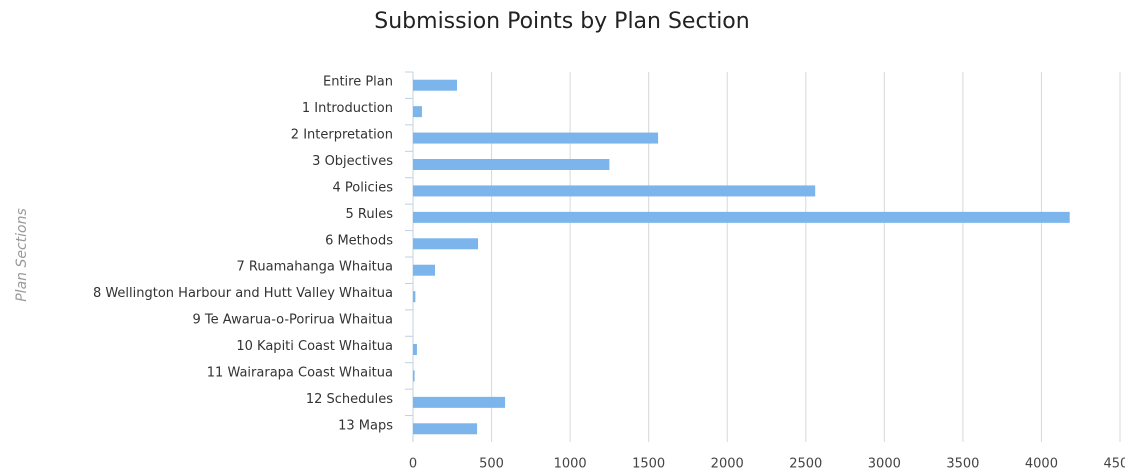 The width and height of the screenshot is (1125, 472). What do you see at coordinates (962, 464) in the screenshot?
I see `x-tick-label: 3500` at bounding box center [962, 464].